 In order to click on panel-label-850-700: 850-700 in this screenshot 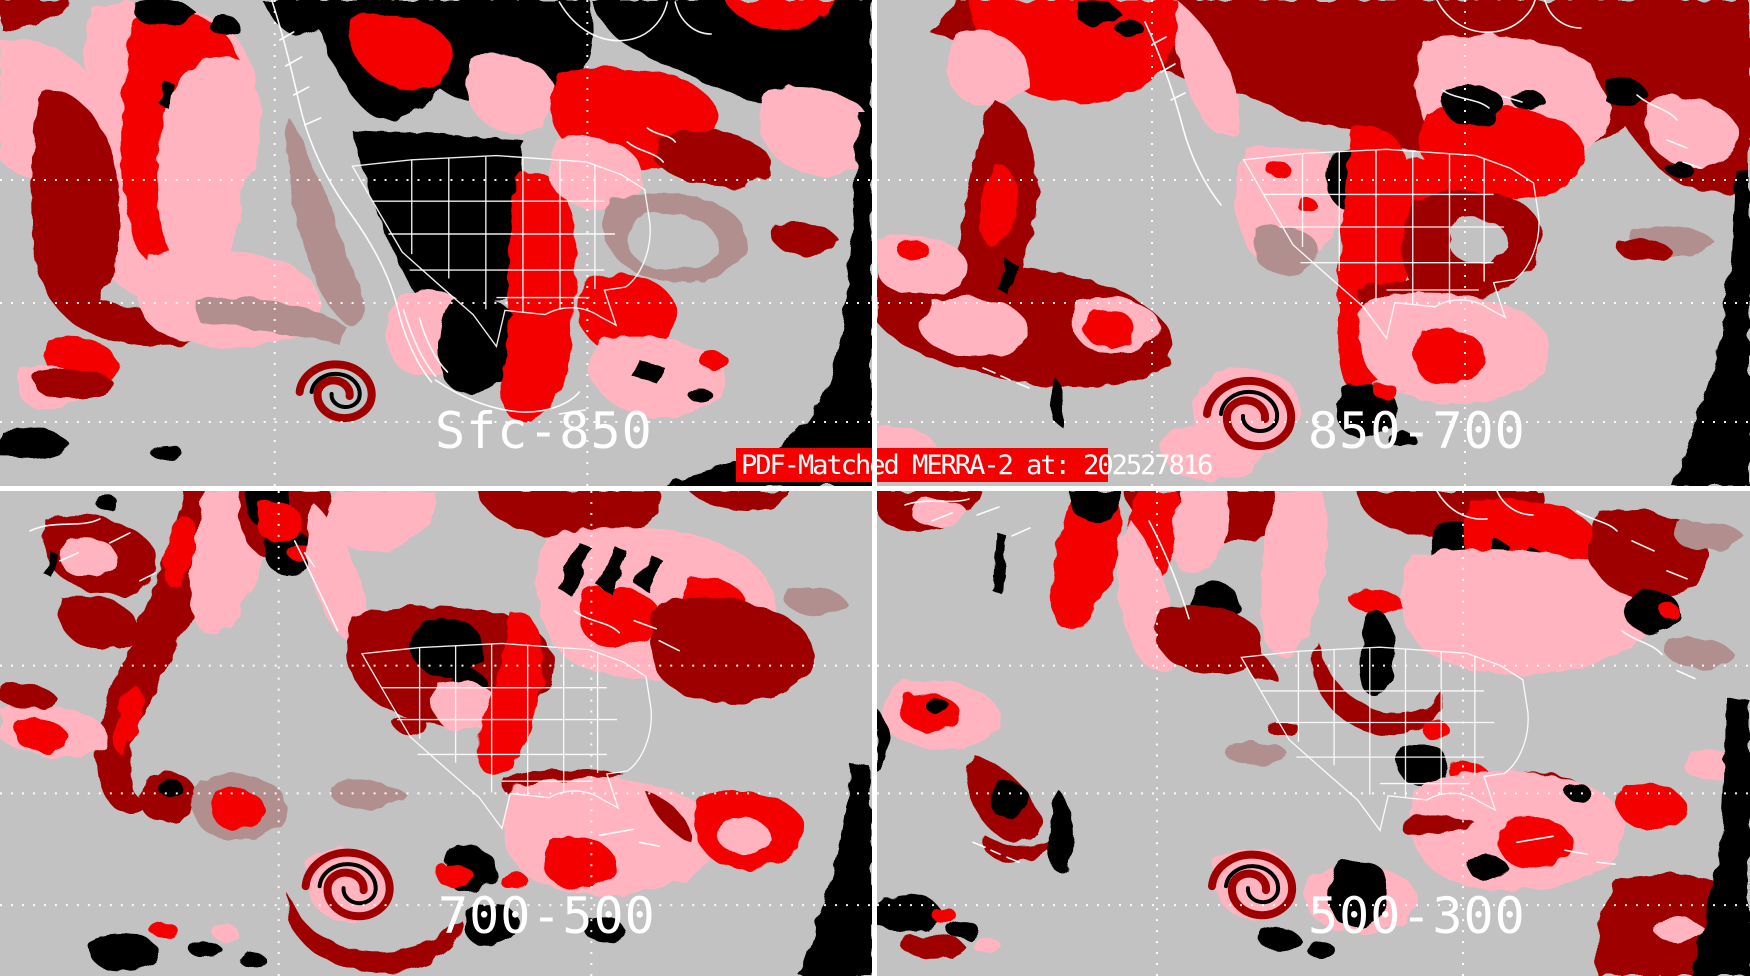, I will do `click(1417, 431)`.